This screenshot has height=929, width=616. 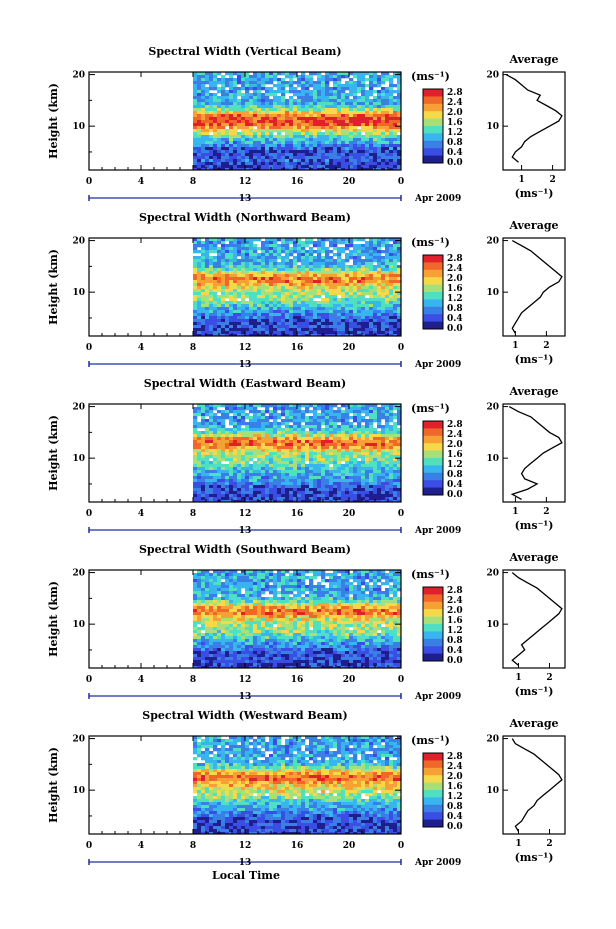 What do you see at coordinates (430, 242) in the screenshot?
I see `colorbar-unit: (ms⁻¹)` at bounding box center [430, 242].